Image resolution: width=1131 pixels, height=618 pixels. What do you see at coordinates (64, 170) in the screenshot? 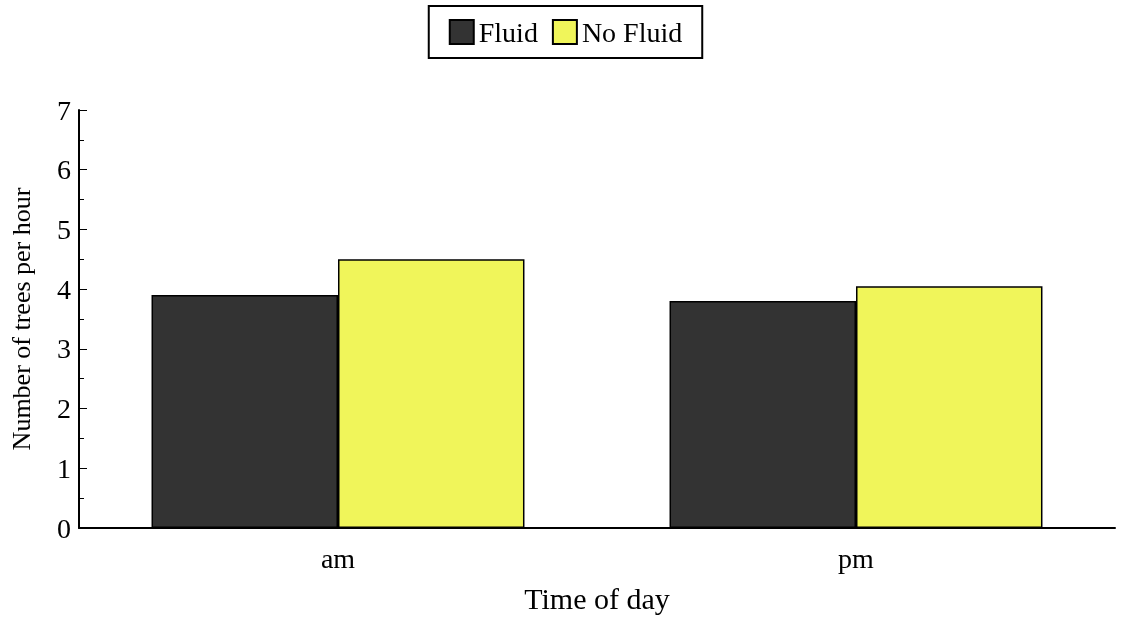
I see `y-tick-label: 6` at bounding box center [64, 170].